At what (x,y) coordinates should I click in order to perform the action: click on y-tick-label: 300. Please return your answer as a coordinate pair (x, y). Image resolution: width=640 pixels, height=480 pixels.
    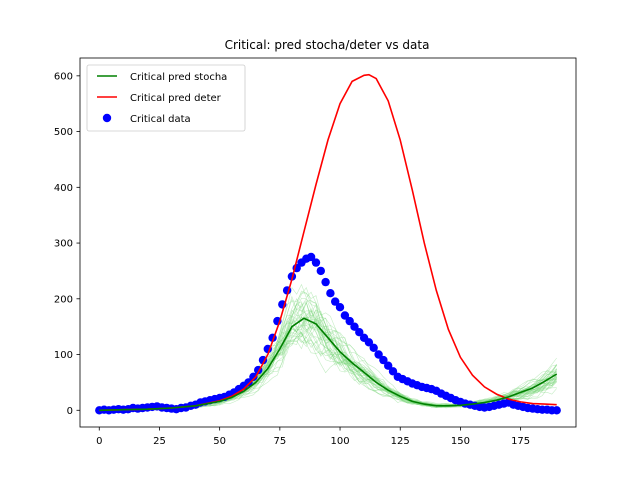
    Looking at the image, I should click on (63, 244).